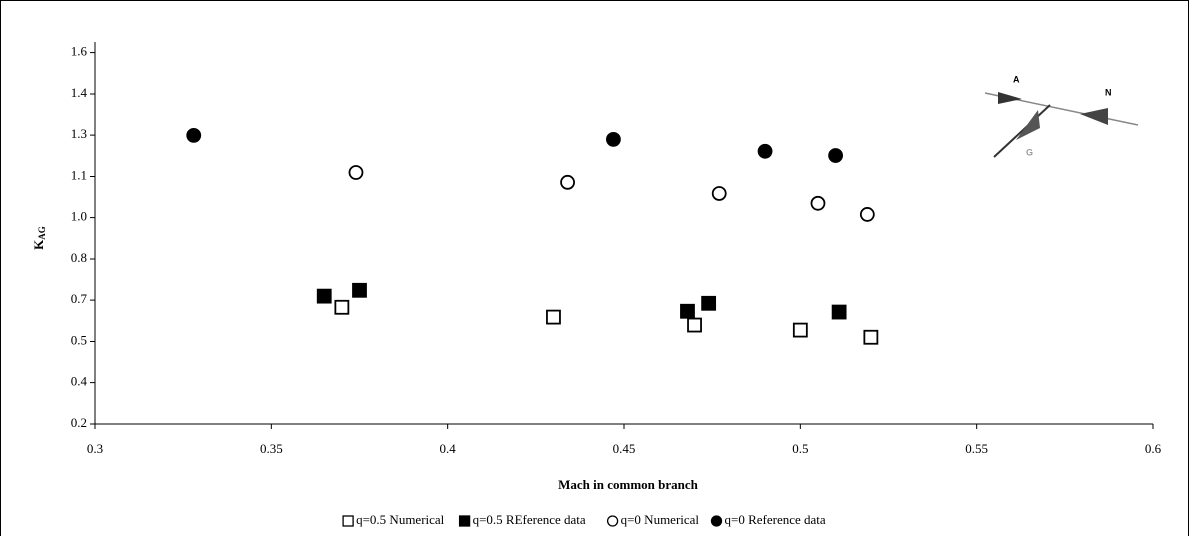  What do you see at coordinates (624, 448) in the screenshot?
I see `x-tick-label: 0.45` at bounding box center [624, 448].